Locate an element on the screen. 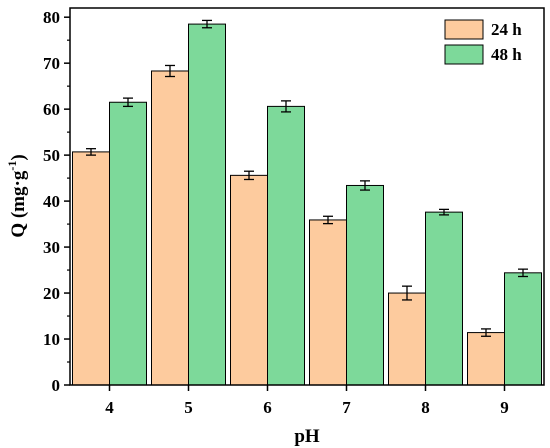  legend-label: 24 h is located at coordinates (506, 29).